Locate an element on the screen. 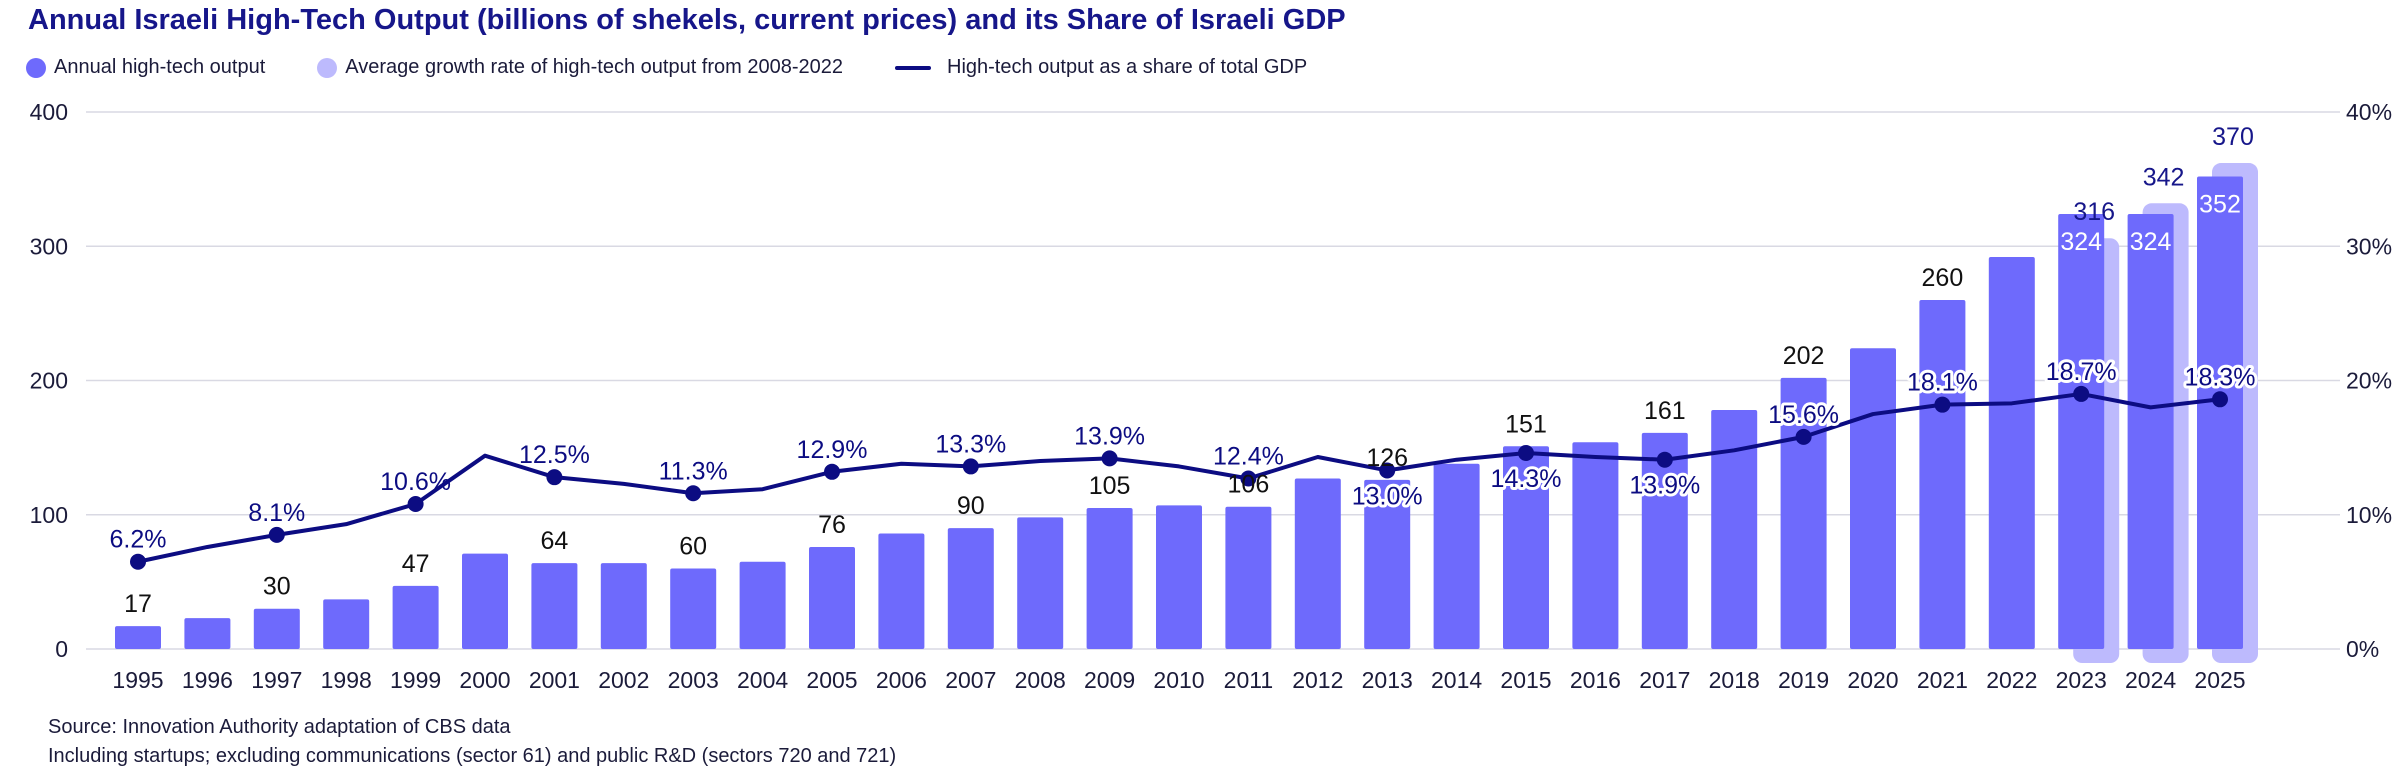 The width and height of the screenshot is (2400, 778). legend-swatch-annual-output is located at coordinates (36, 67).